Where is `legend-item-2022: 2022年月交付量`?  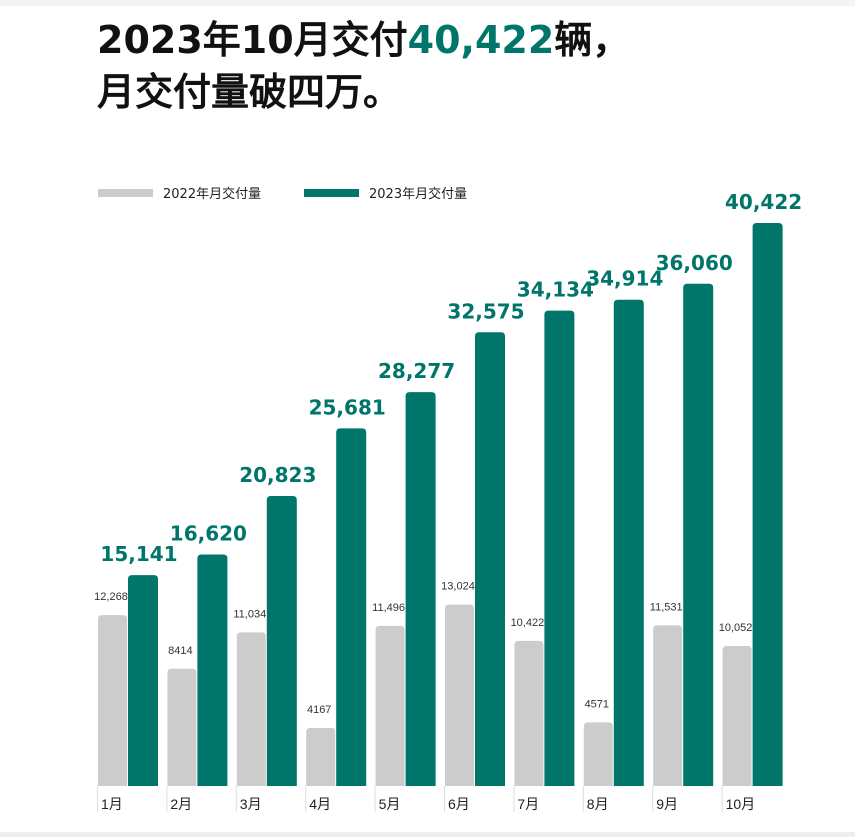
legend-item-2022: 2022年月交付量 is located at coordinates (179, 192).